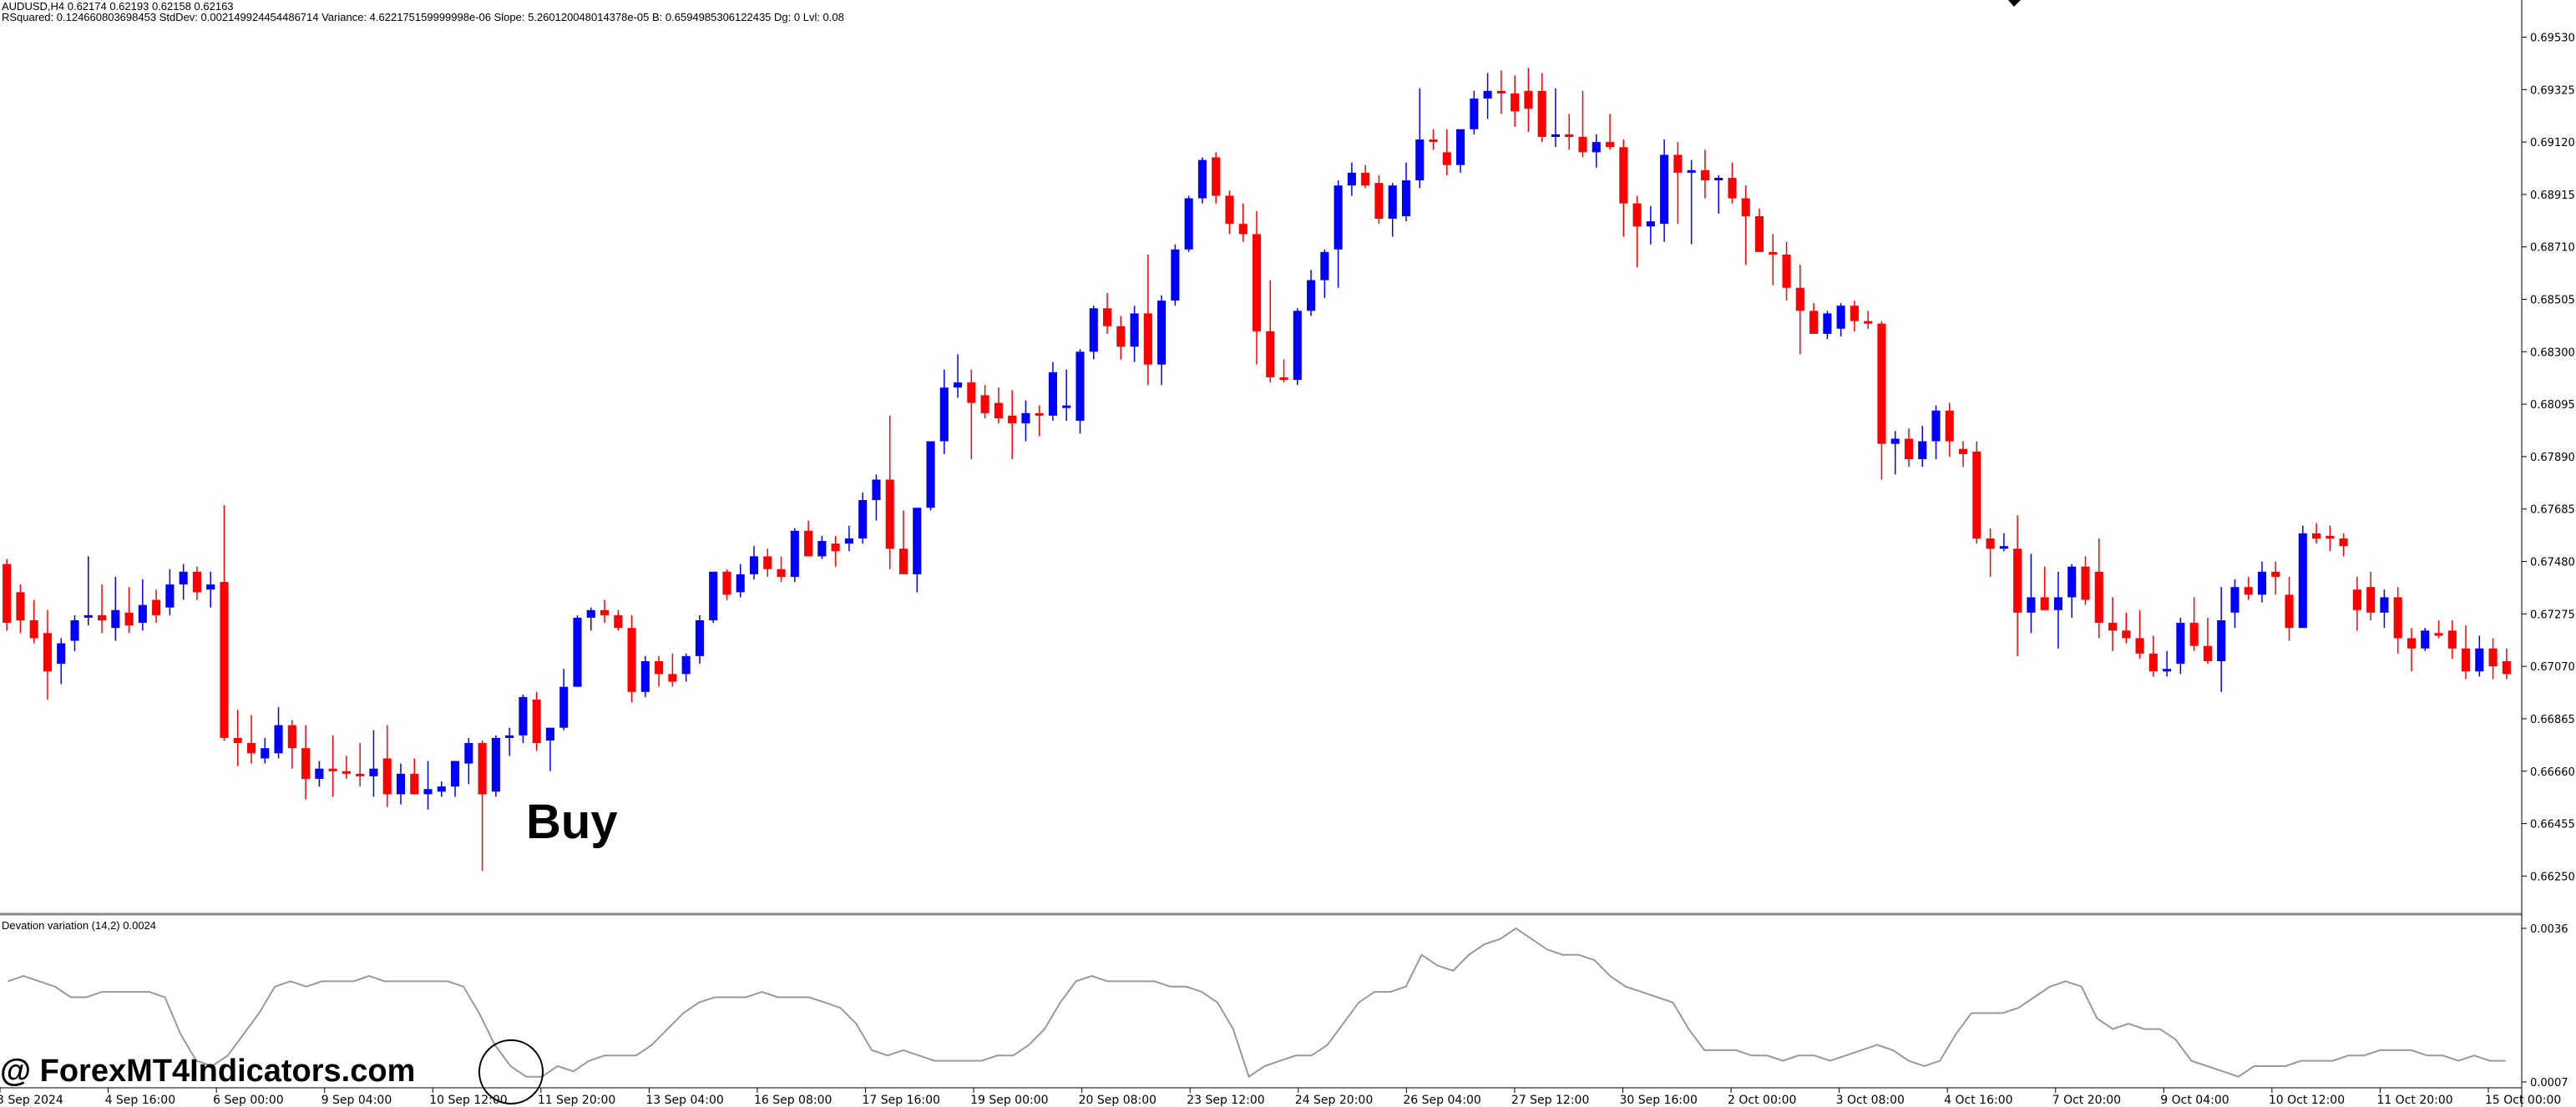  Describe the element at coordinates (1762, 1101) in the screenshot. I see `time-tick-label: 2 Oct 00:00` at that location.